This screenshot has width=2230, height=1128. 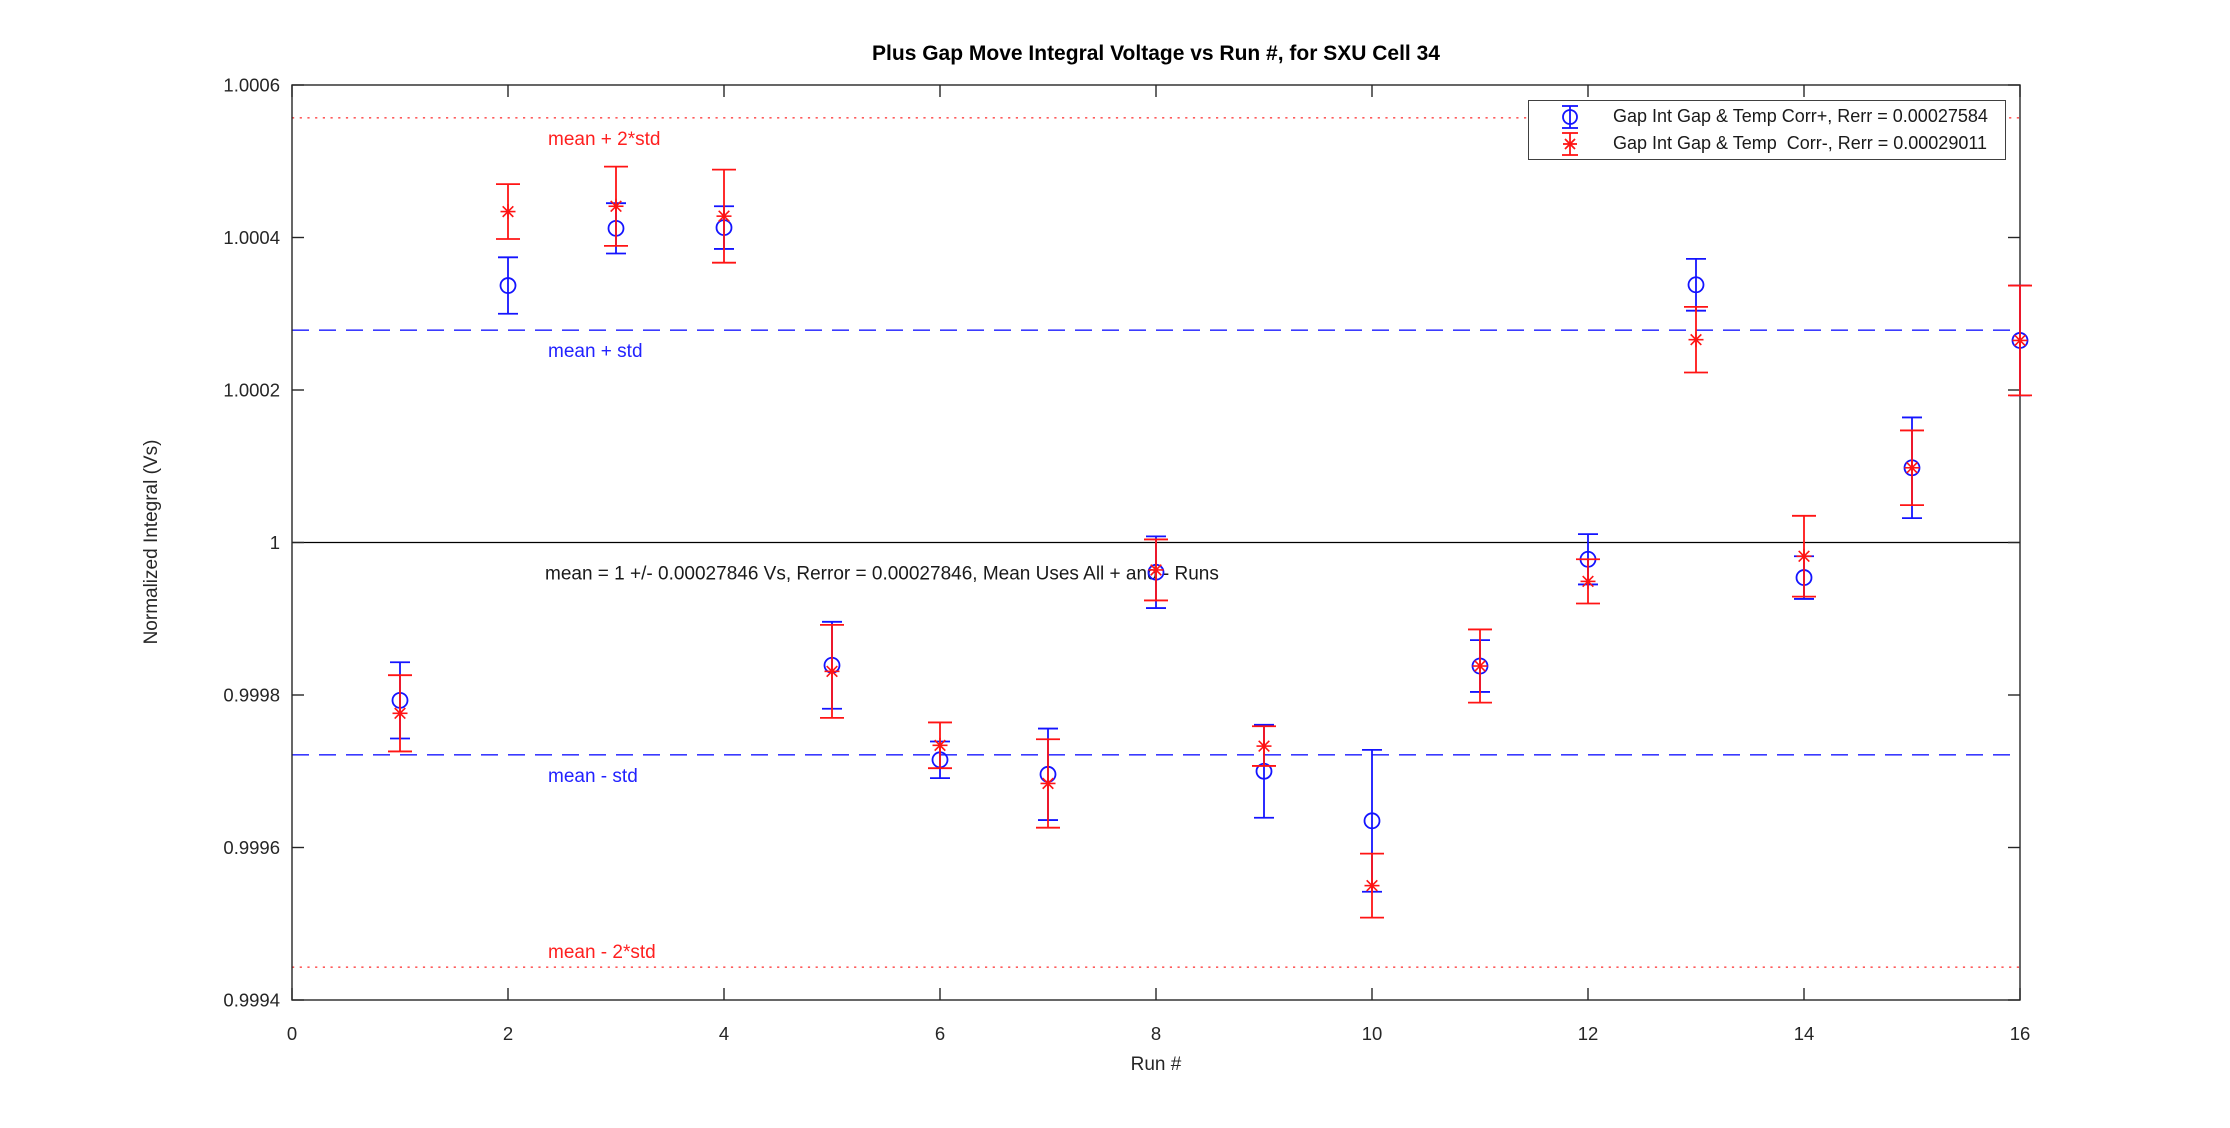 What do you see at coordinates (1570, 116) in the screenshot?
I see `legend-marker-circle-icon` at bounding box center [1570, 116].